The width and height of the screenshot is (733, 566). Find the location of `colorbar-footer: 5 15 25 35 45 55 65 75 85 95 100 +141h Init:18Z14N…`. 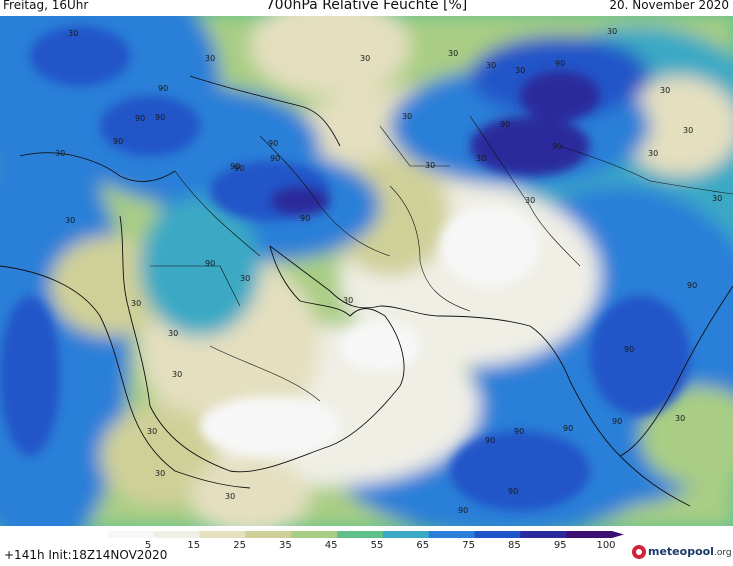

colorbar-footer: 5 15 25 35 45 55 65 75 85 95 100 +141h Init:18Z14N… is located at coordinates (366, 546).